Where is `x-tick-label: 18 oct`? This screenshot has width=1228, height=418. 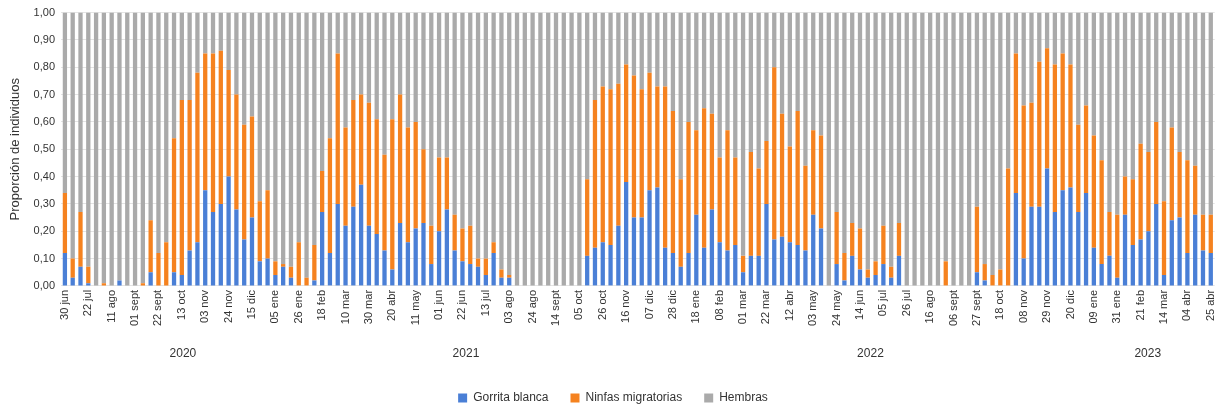 x-tick-label: 18 oct is located at coordinates (999, 304).